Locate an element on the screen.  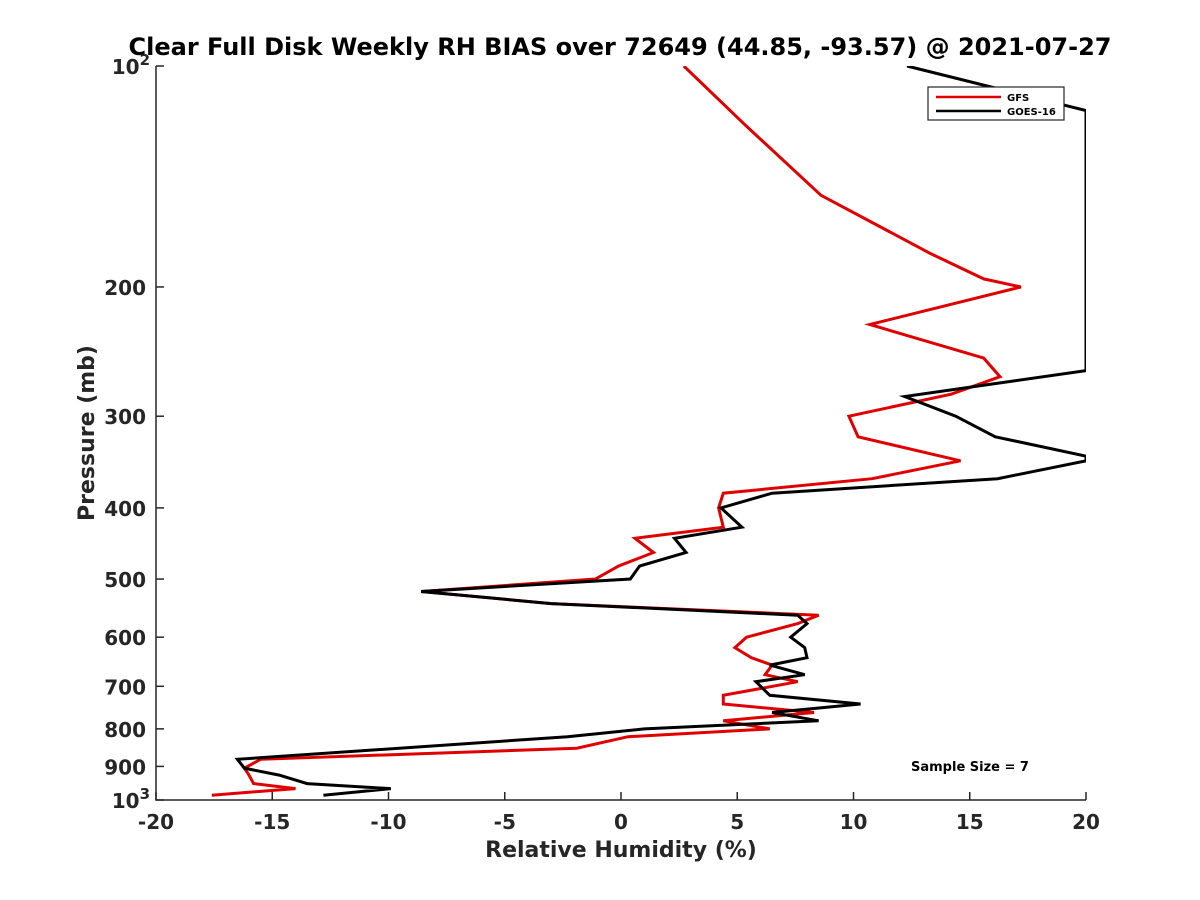
x-axis-label: Relative Humidity (%) is located at coordinates (621, 850).